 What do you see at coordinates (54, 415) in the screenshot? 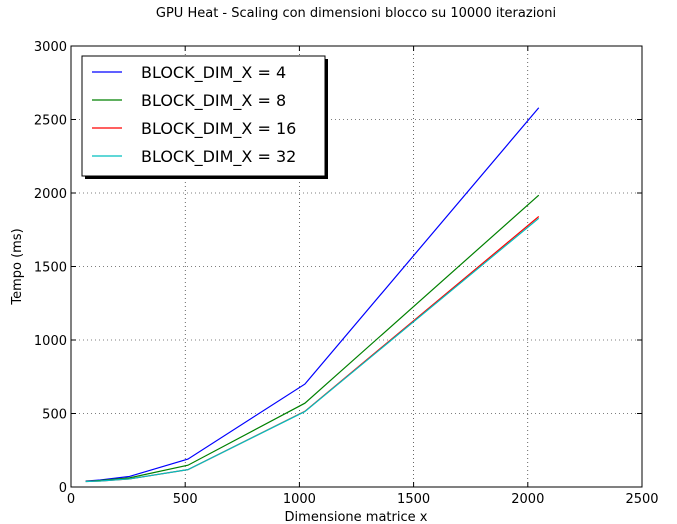
I see `y-tick-label: 500` at bounding box center [54, 415].